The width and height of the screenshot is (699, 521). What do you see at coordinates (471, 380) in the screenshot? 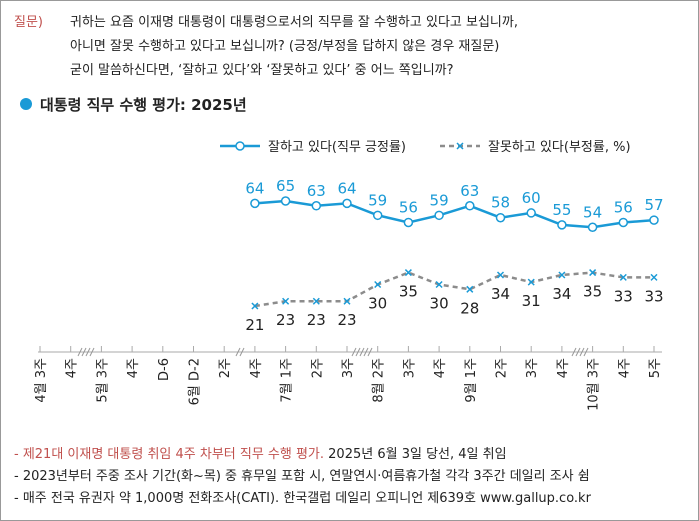
I see `x-tick-label: 9월 1주` at bounding box center [471, 380].